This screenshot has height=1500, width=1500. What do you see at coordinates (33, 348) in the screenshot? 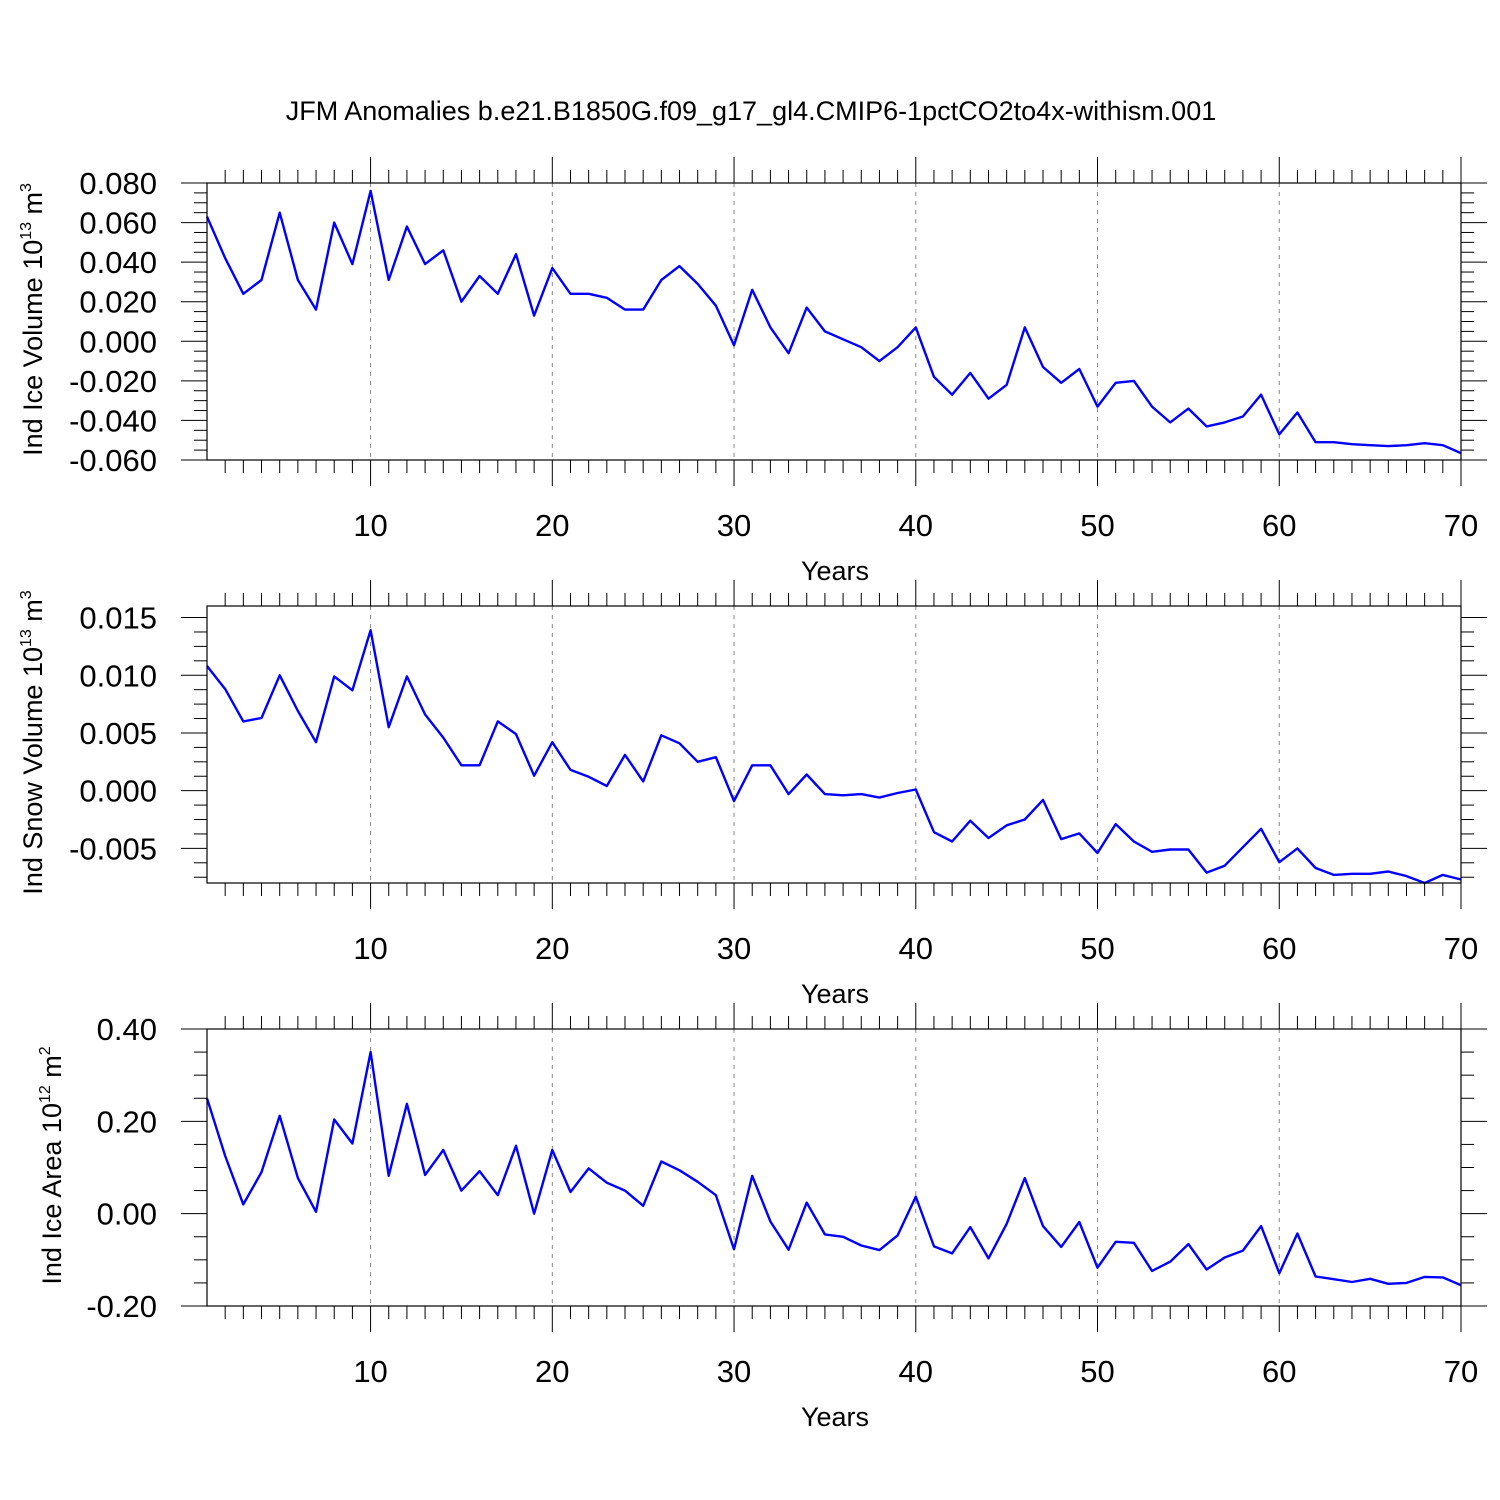
I see `y-axis-label-text: Ind Ice Volume 10` at bounding box center [33, 348].